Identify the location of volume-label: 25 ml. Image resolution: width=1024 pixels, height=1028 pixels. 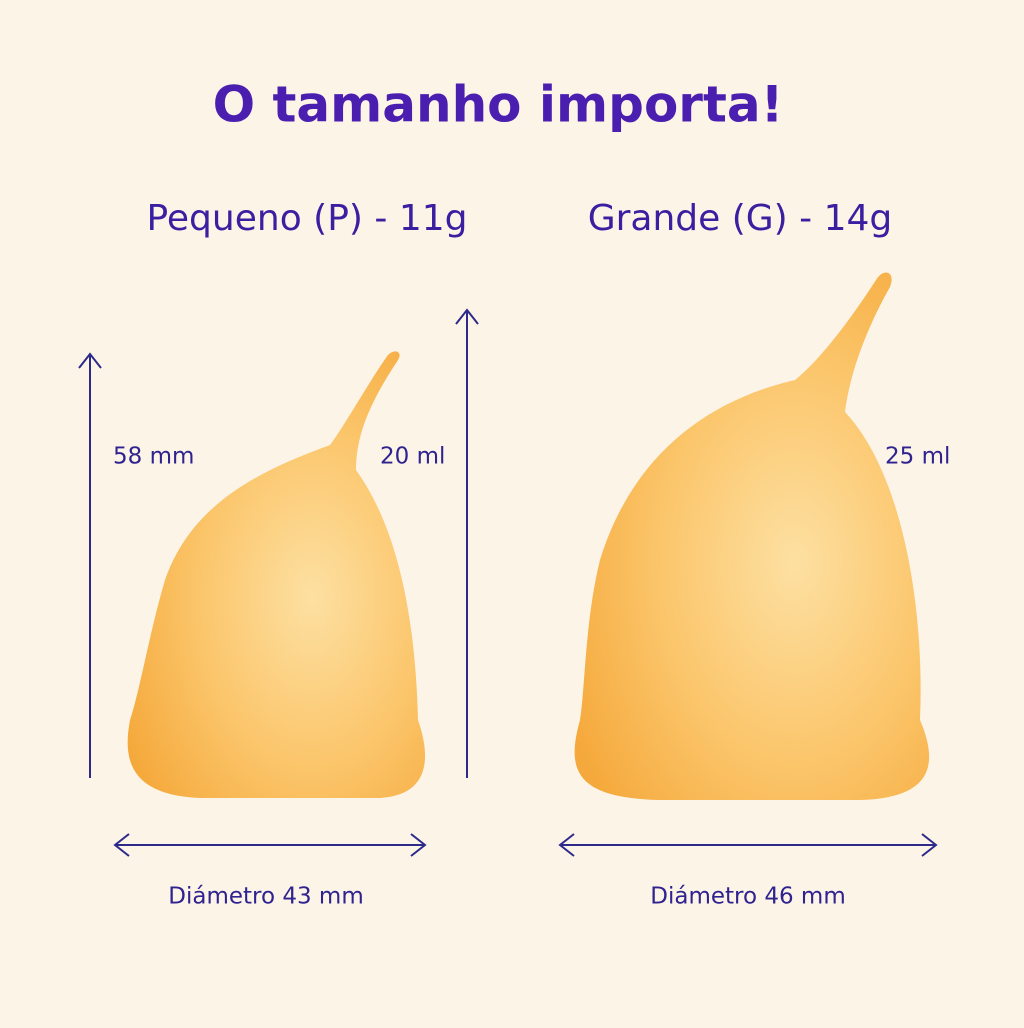
(917, 457).